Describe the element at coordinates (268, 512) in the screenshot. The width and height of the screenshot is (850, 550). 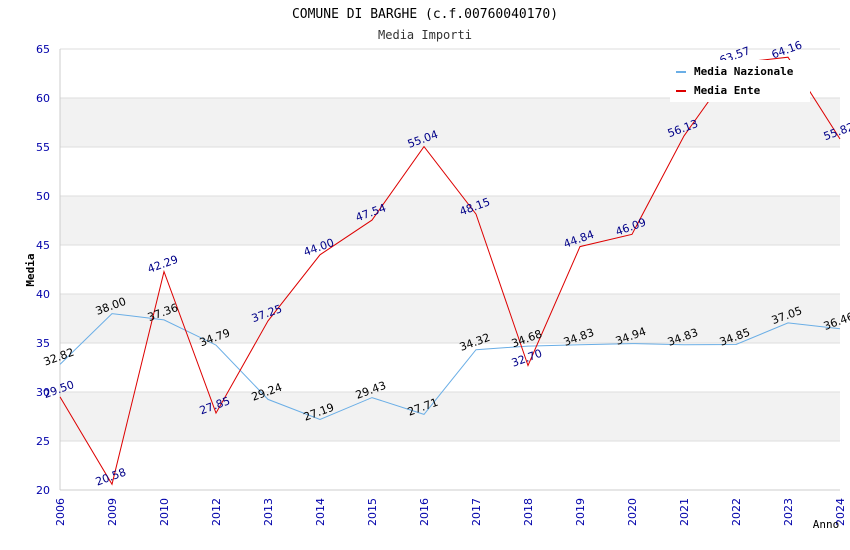
I see `x-tick-label: 2013` at that location.